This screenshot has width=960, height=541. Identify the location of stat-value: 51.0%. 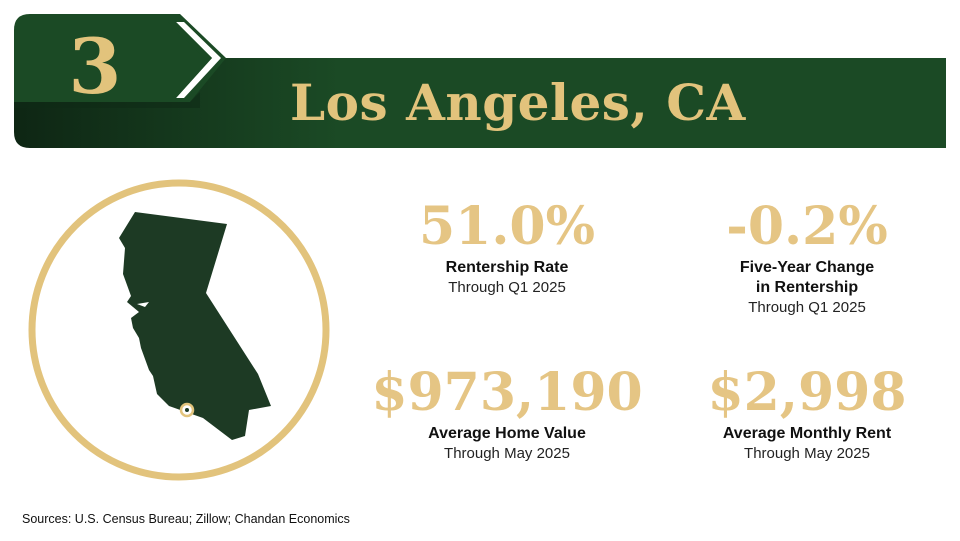
(507, 226).